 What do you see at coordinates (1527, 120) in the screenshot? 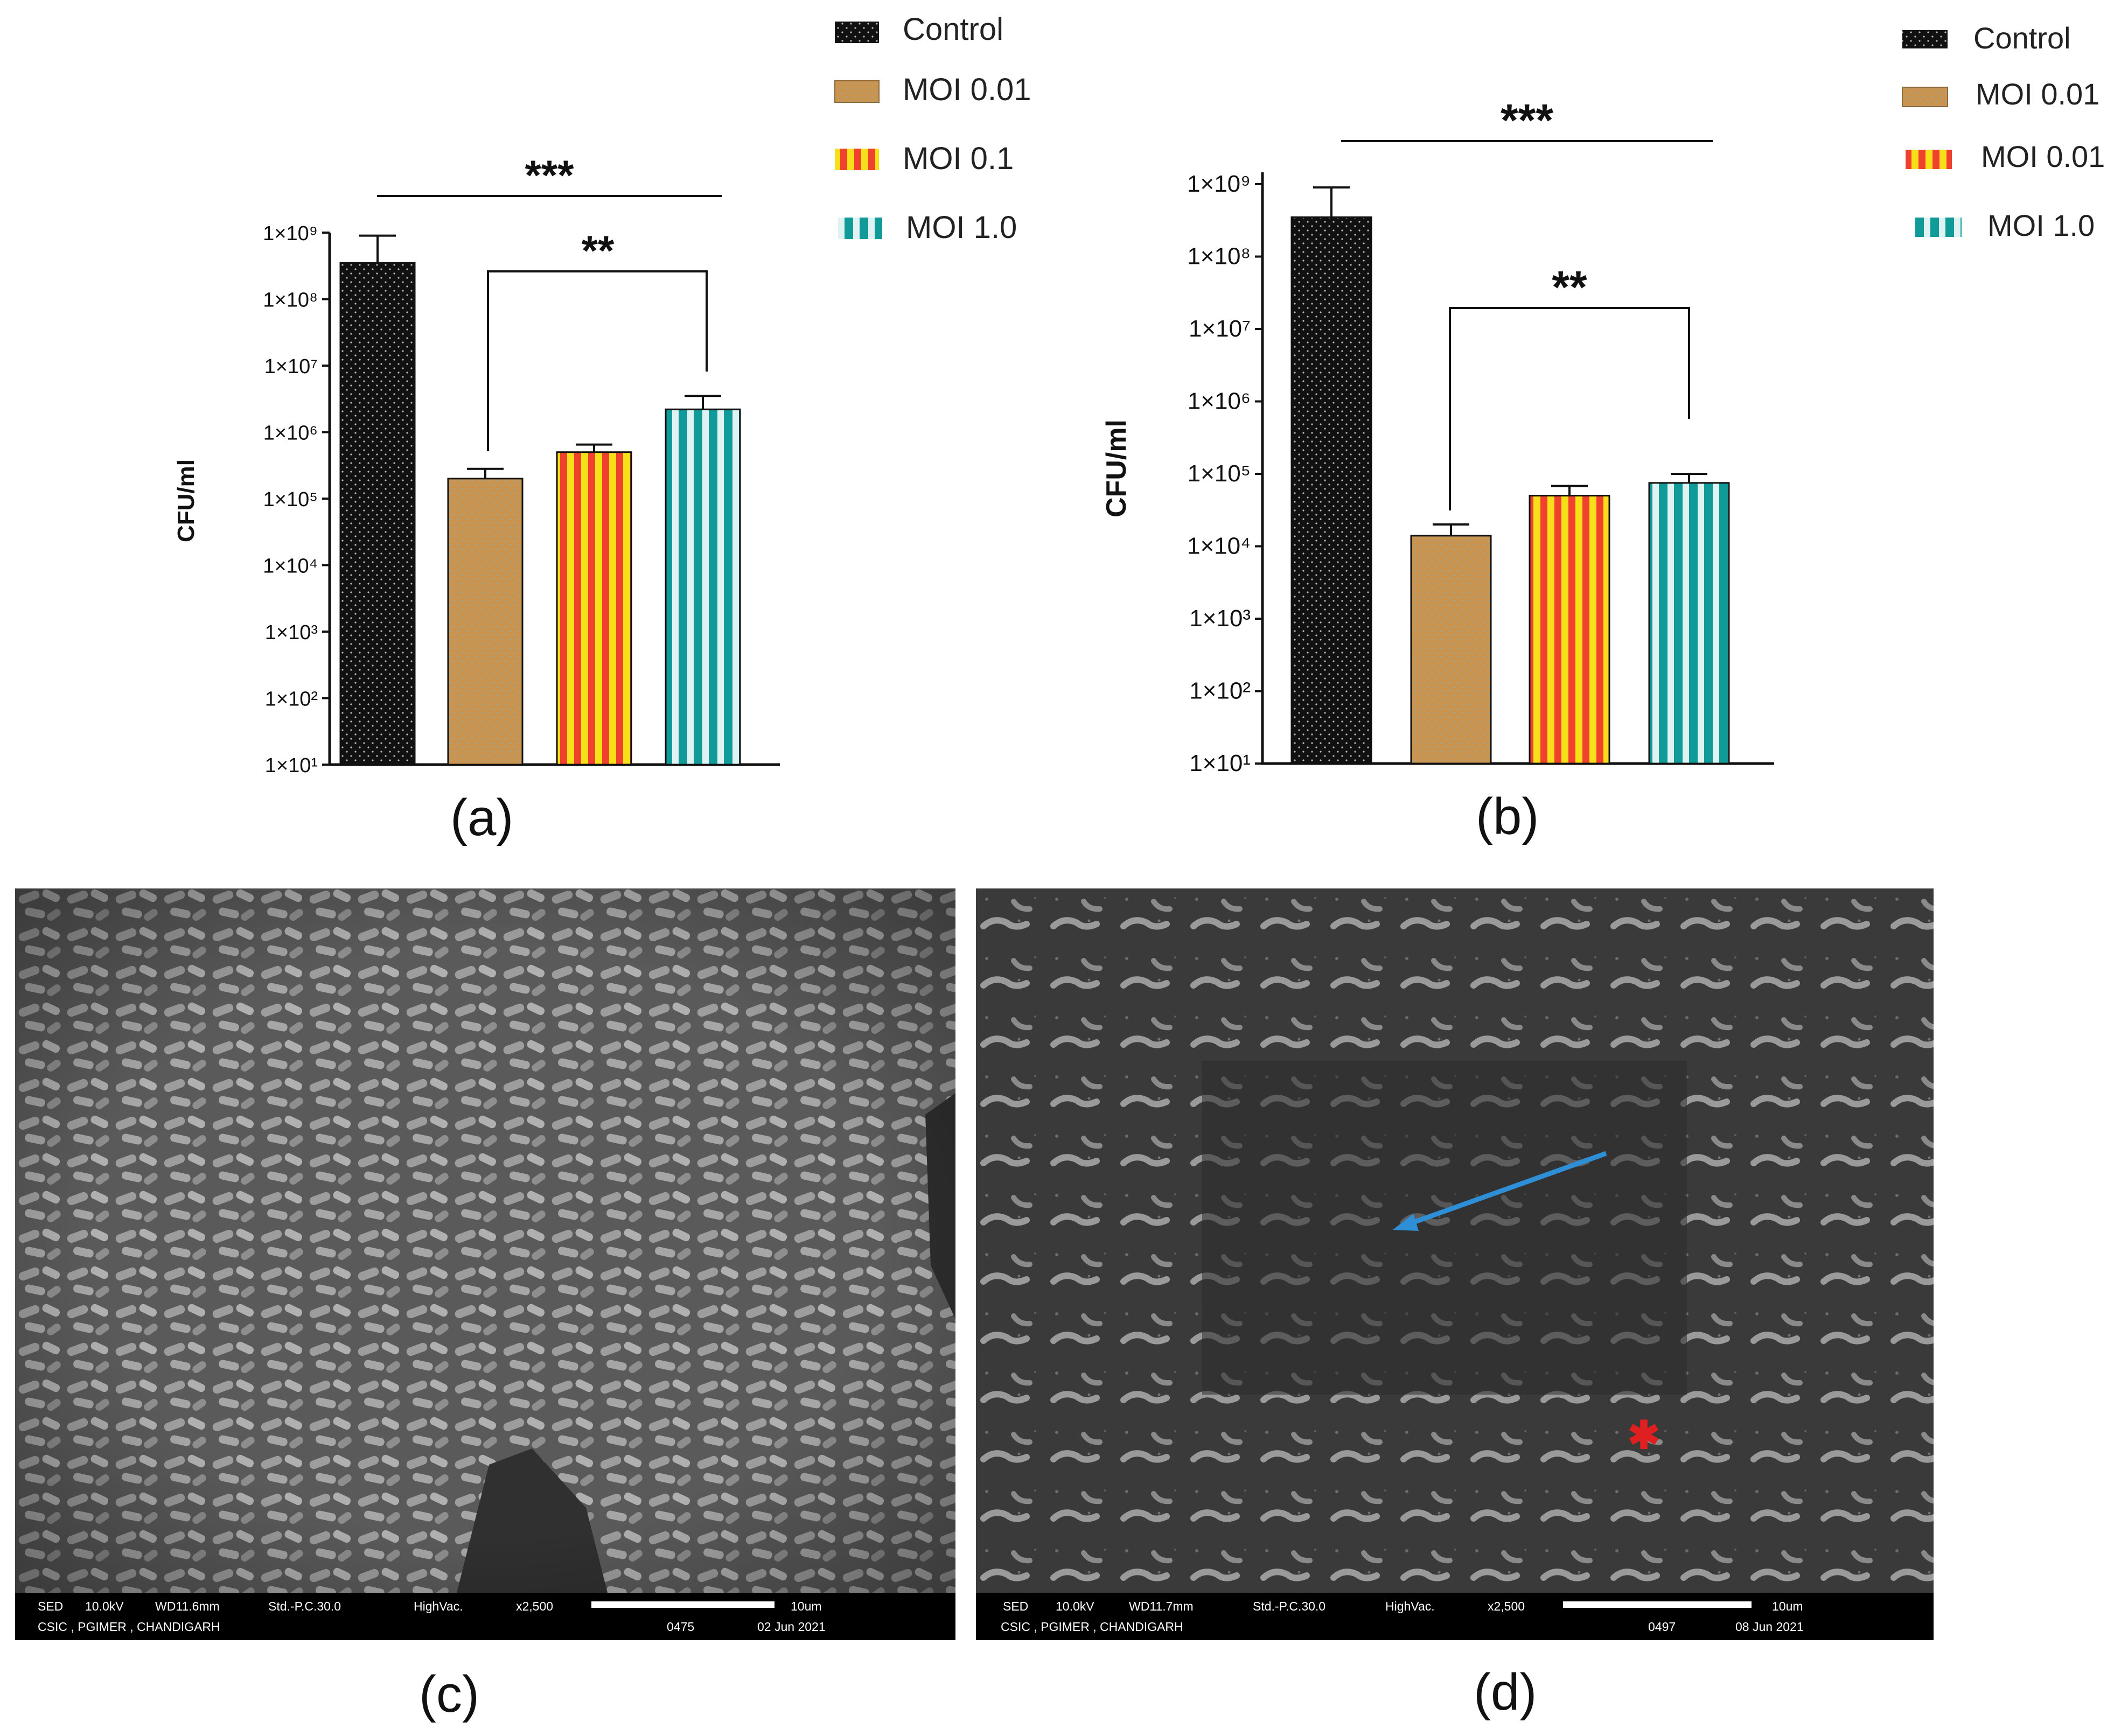
I see `chart-b-sig-1: ***` at bounding box center [1527, 120].